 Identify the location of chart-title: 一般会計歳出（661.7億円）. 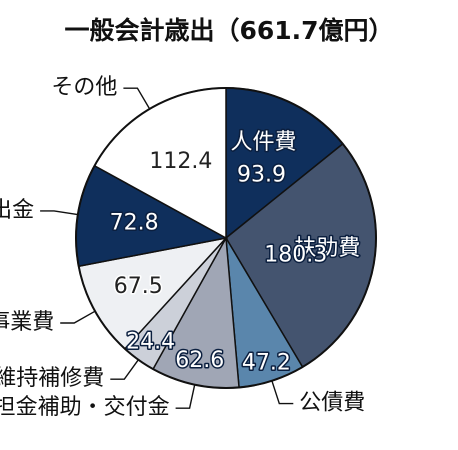
(228, 30).